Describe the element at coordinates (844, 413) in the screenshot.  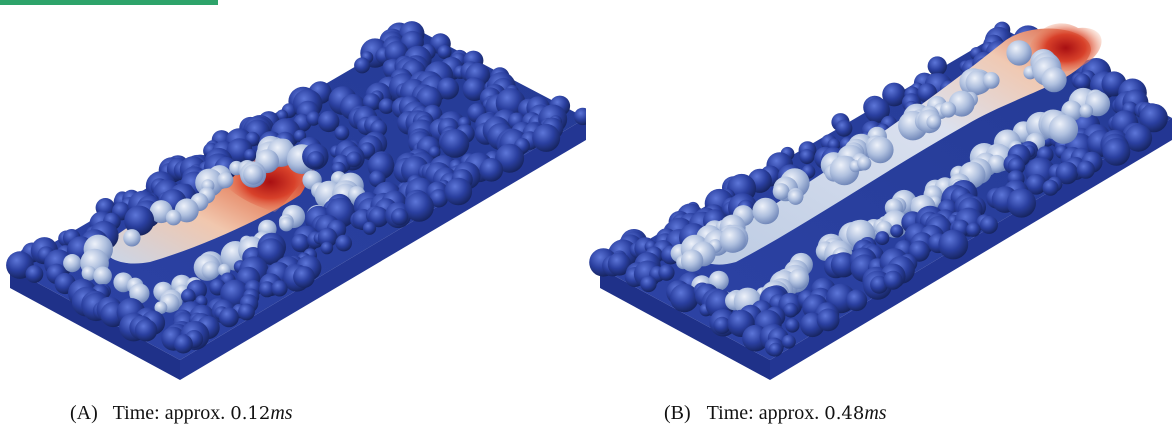
I see `caption-b-value: 0.48` at that location.